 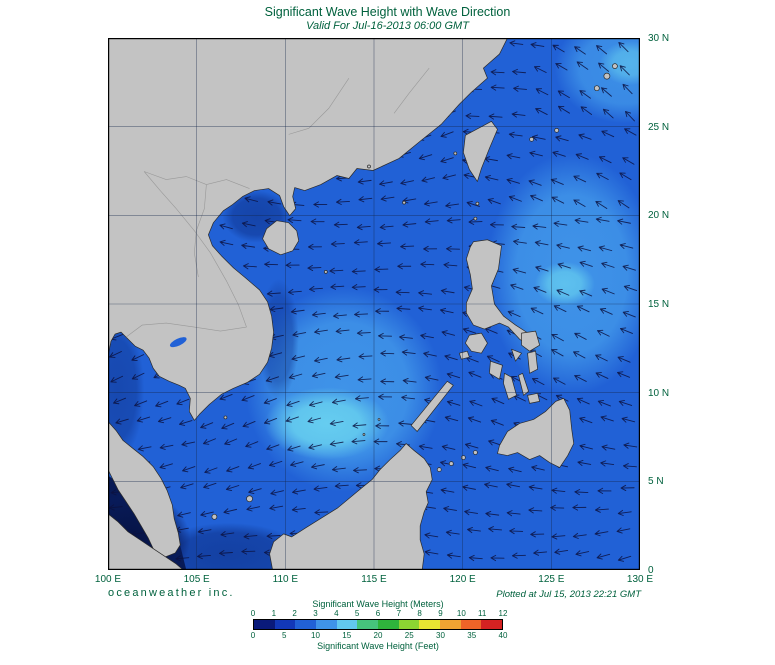 I want to click on land-mindoro, so click(x=476, y=343).